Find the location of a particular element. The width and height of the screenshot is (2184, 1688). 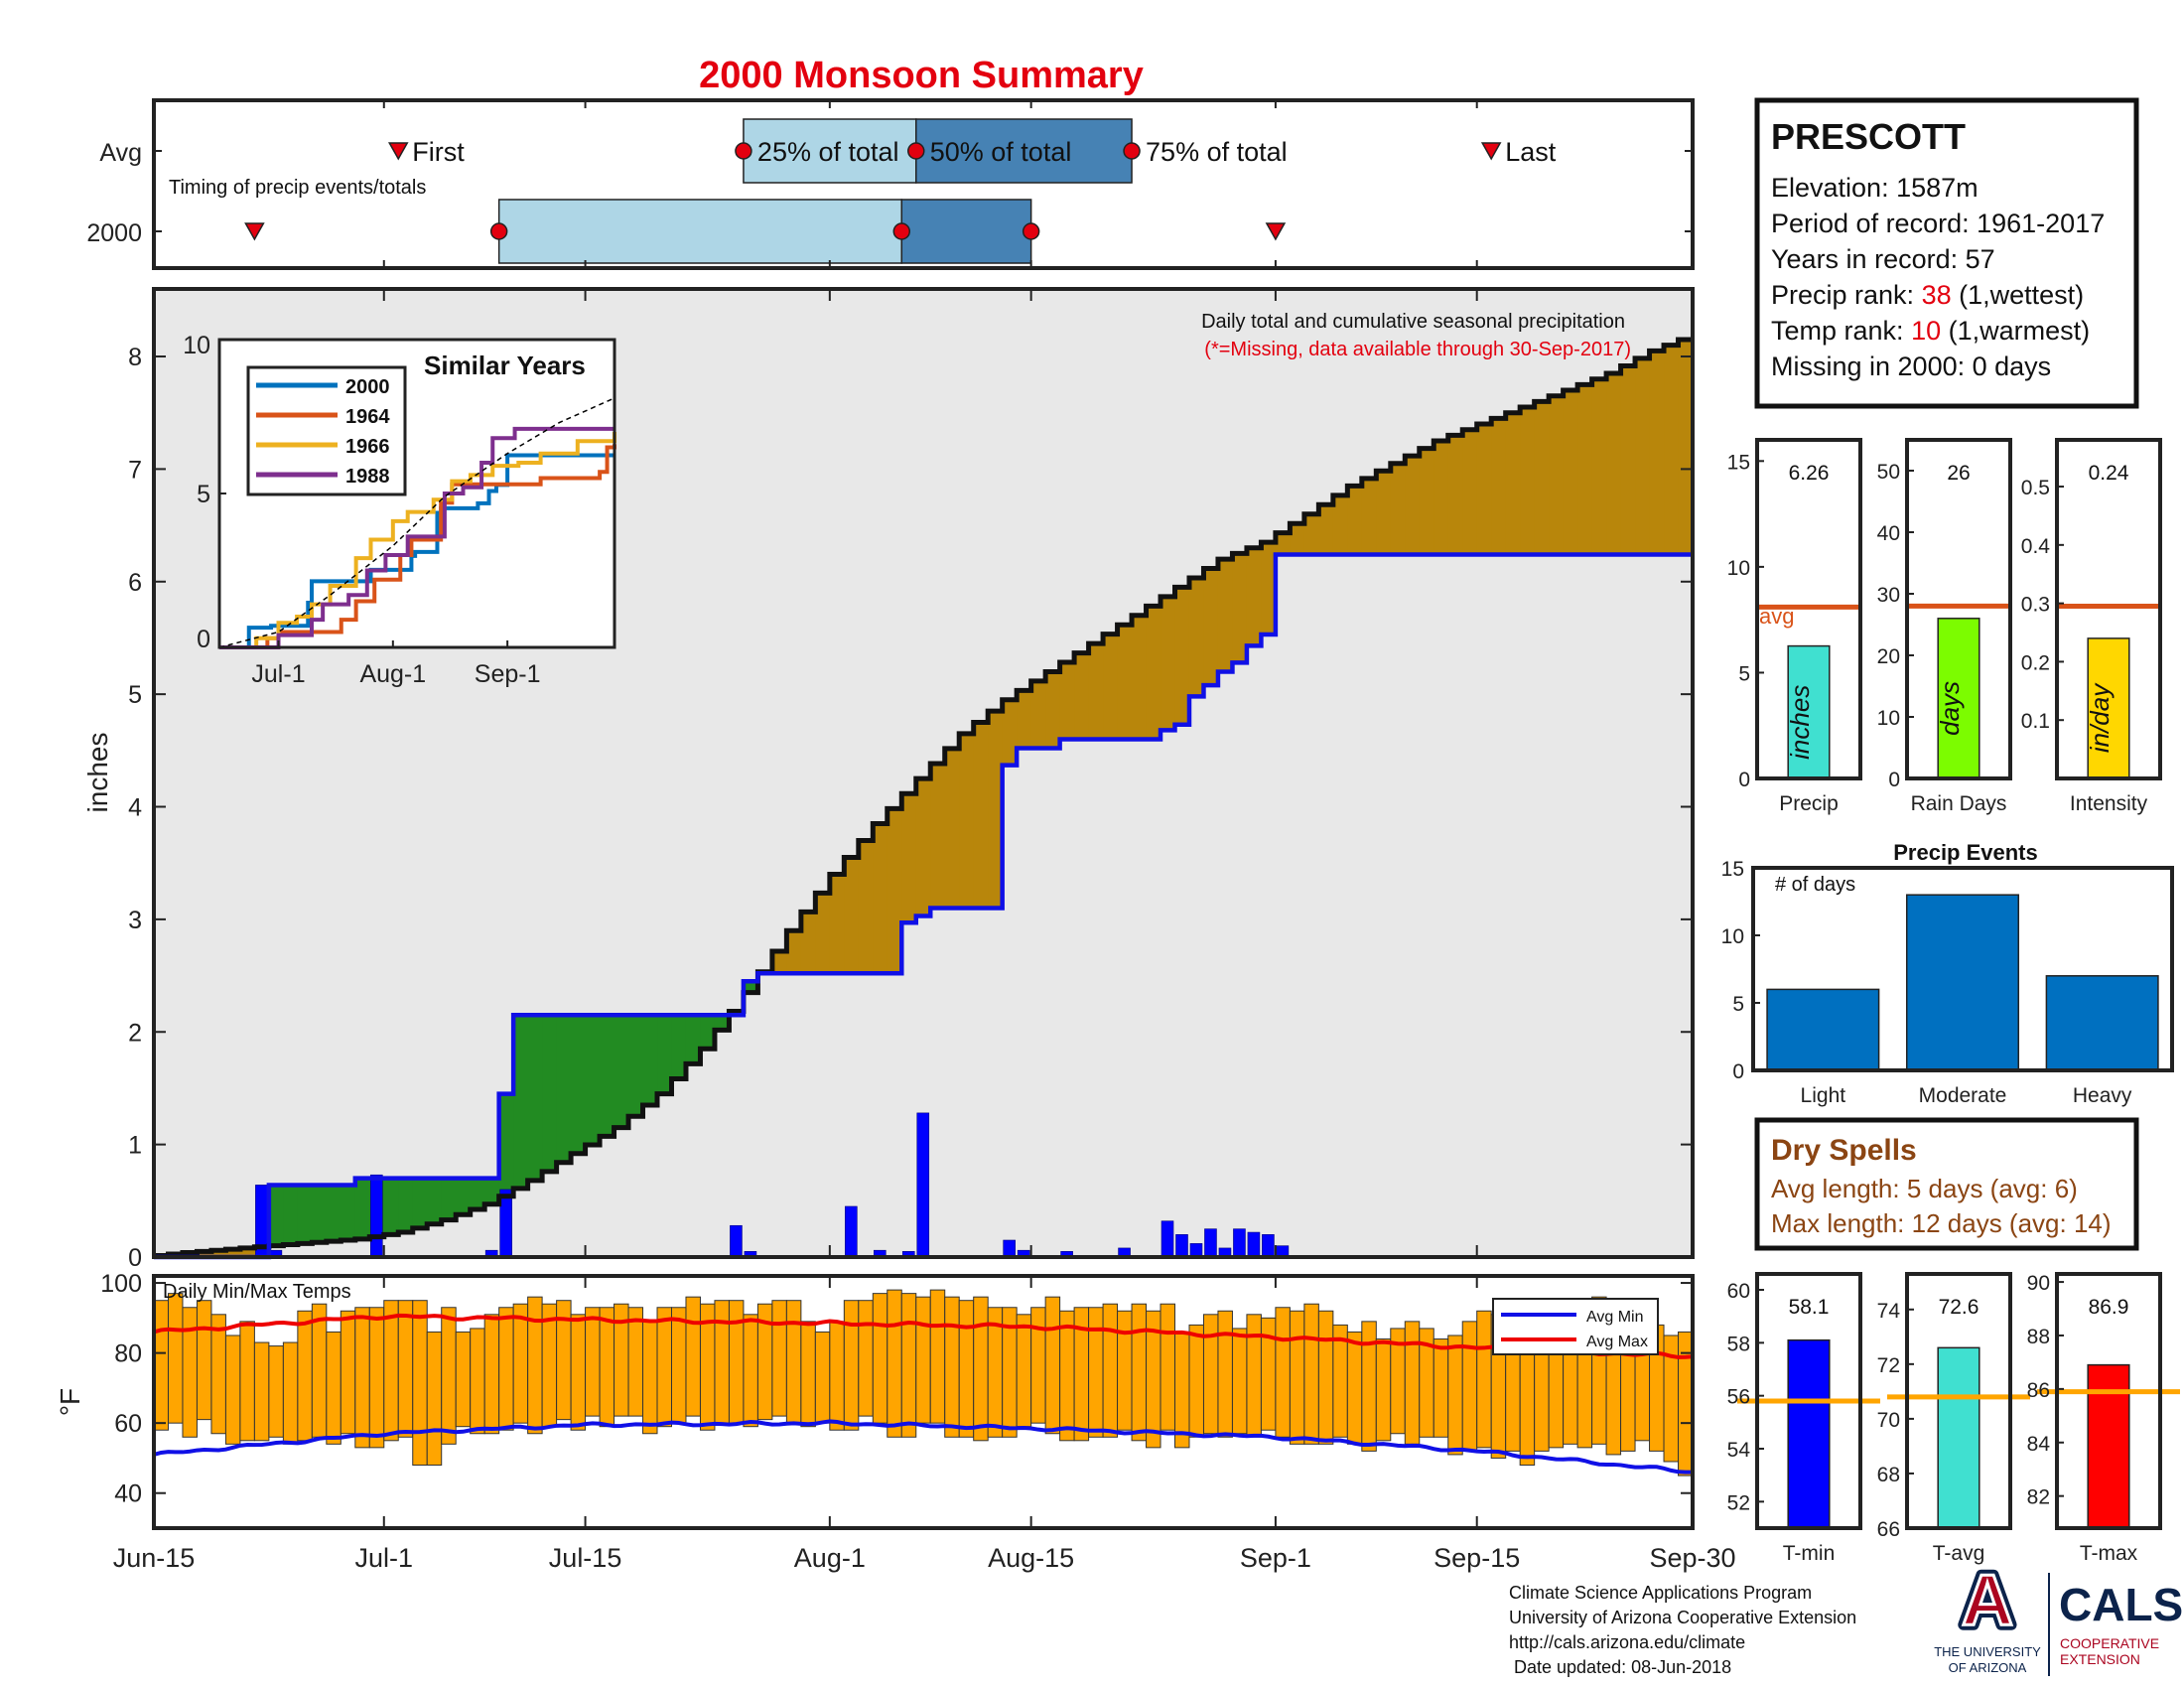

stat-ytick-label: 52 is located at coordinates (1738, 1502).